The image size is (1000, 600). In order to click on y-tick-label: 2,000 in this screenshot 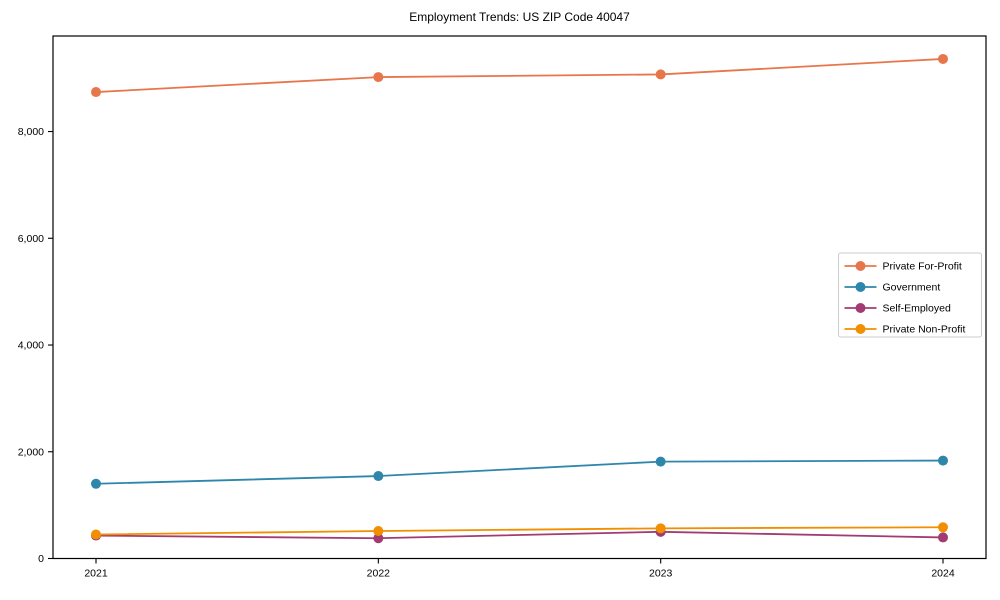, I will do `click(31, 452)`.